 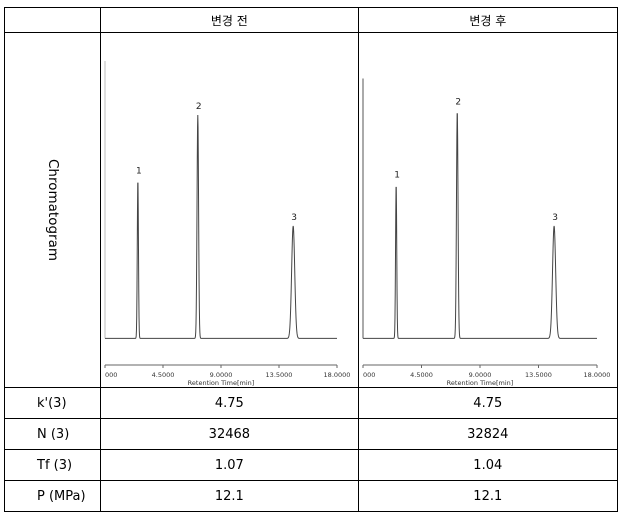 What do you see at coordinates (488, 403) in the screenshot?
I see `value-after: 4.75` at bounding box center [488, 403].